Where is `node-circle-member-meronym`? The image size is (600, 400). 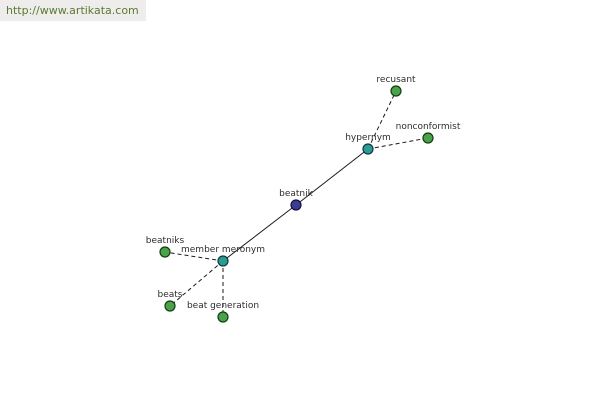 node-circle-member-meronym is located at coordinates (223, 261).